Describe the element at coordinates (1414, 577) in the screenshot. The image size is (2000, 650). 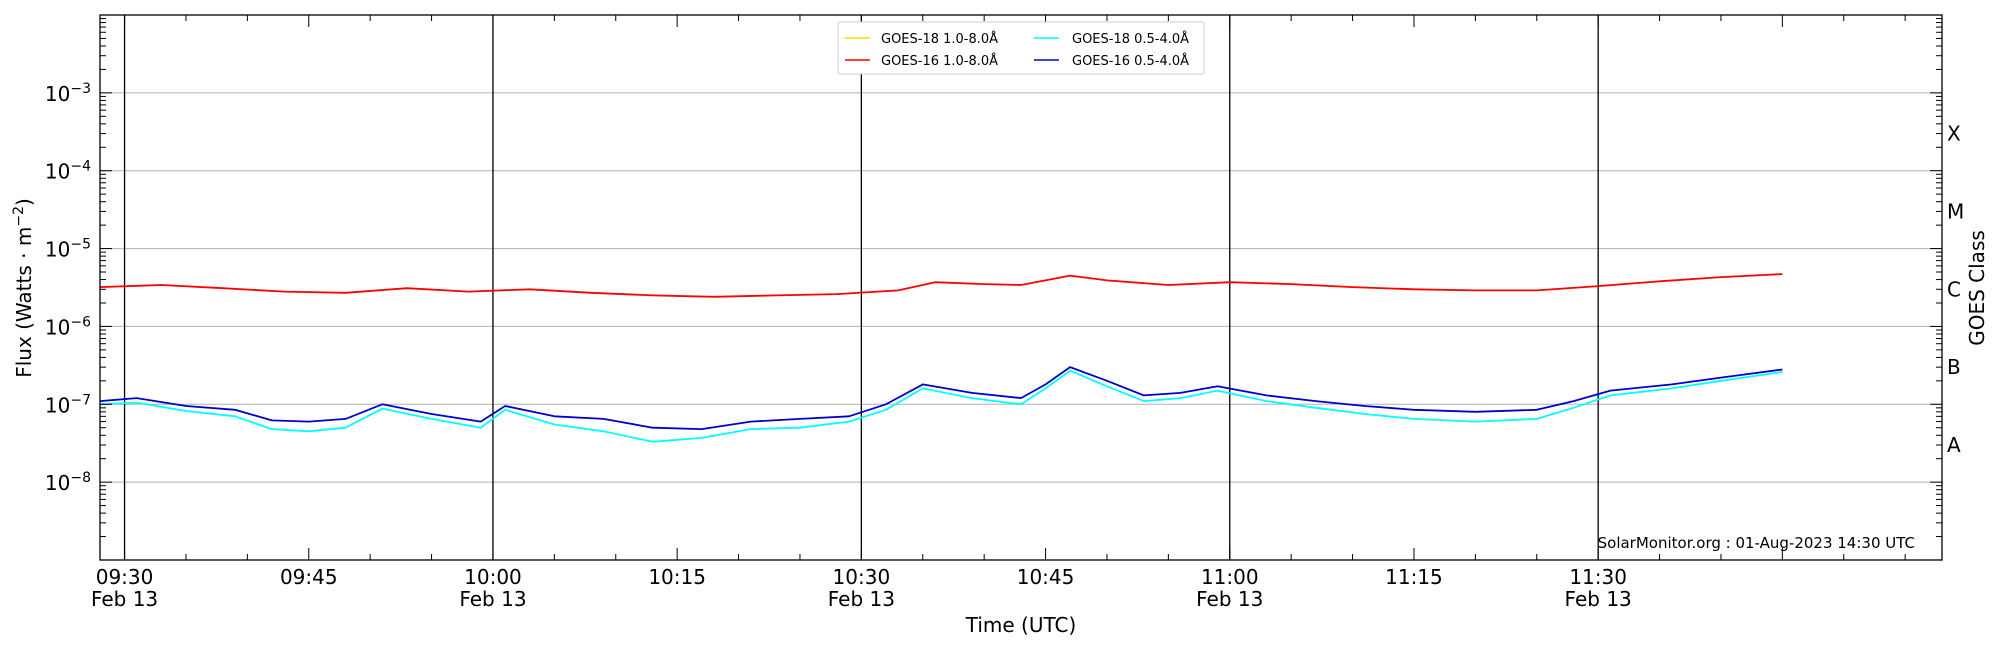
I see `x-tick-label: 11:15` at that location.